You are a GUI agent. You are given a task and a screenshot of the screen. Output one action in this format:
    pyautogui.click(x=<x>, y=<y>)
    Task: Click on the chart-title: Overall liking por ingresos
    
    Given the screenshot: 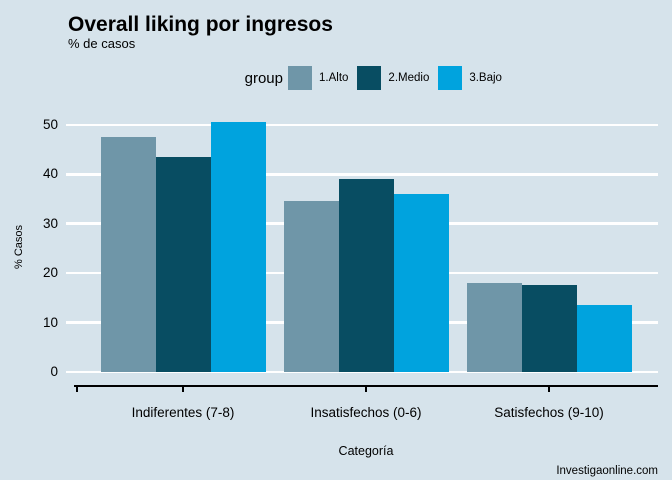 What is the action you would take?
    pyautogui.click(x=200, y=24)
    